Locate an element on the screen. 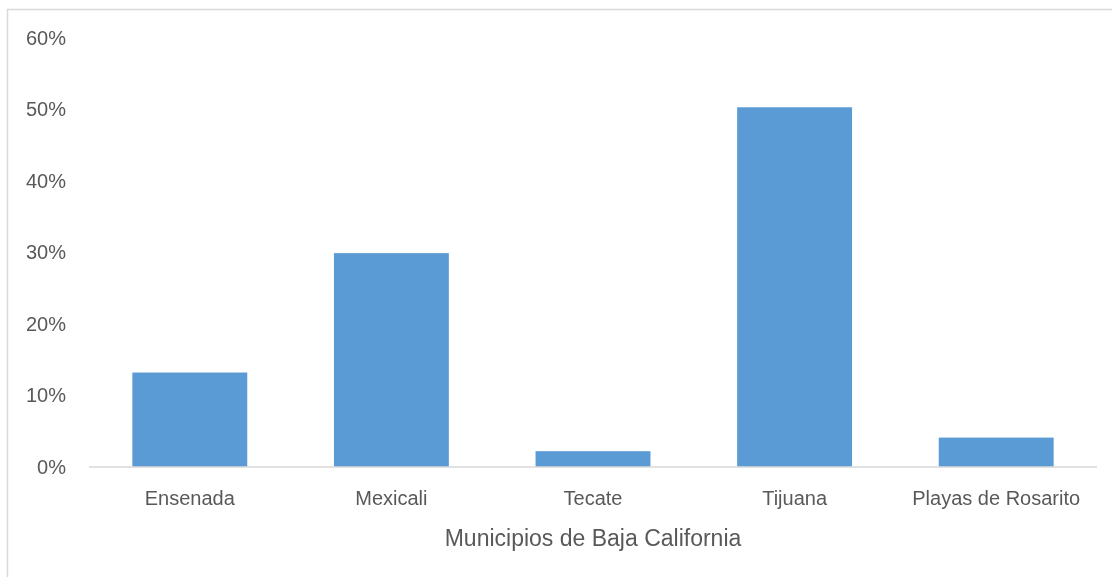  y-tick-label: 20% is located at coordinates (46, 323).